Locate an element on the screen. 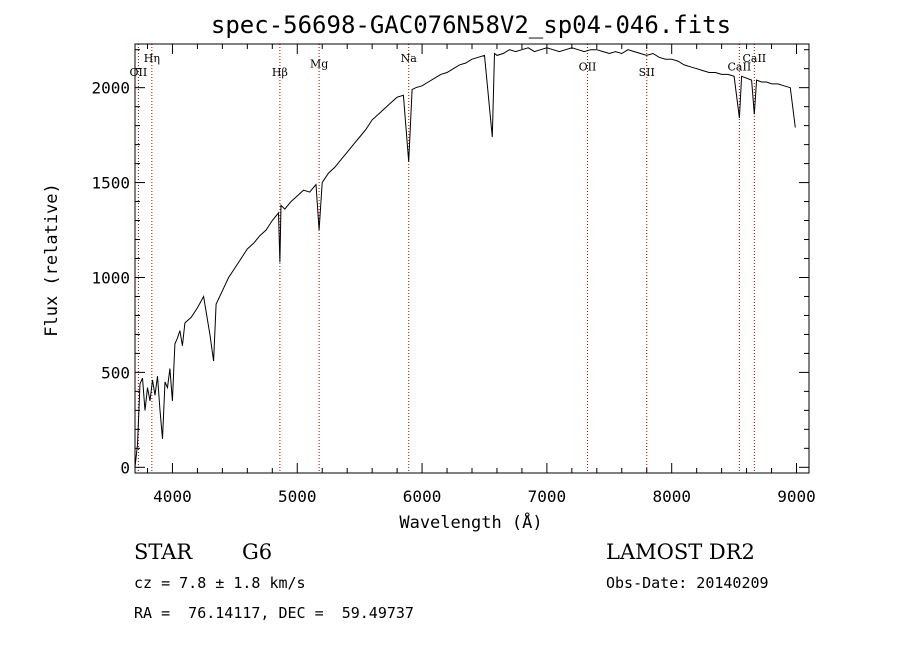 This screenshot has height=649, width=900. x-tick-label: 6000 is located at coordinates (422, 496).